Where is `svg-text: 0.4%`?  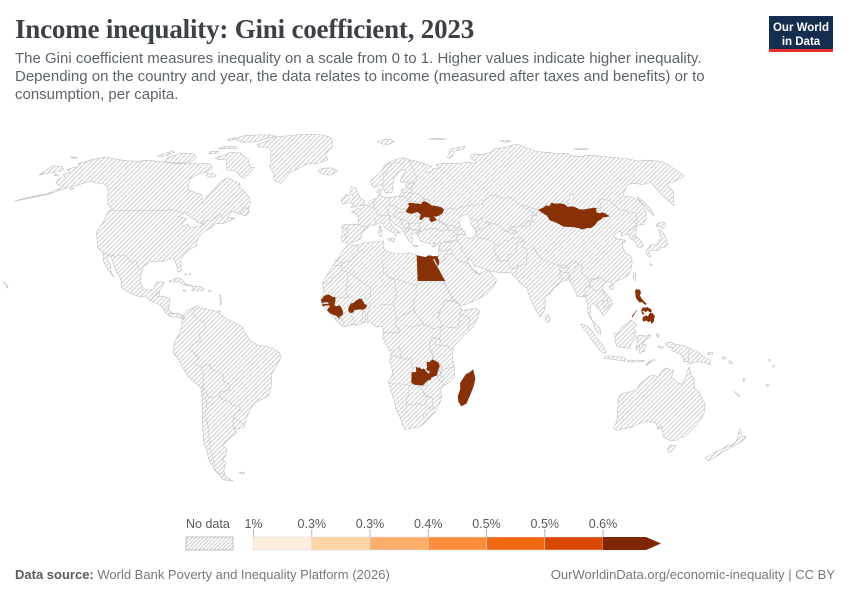 svg-text: 0.4% is located at coordinates (428, 524).